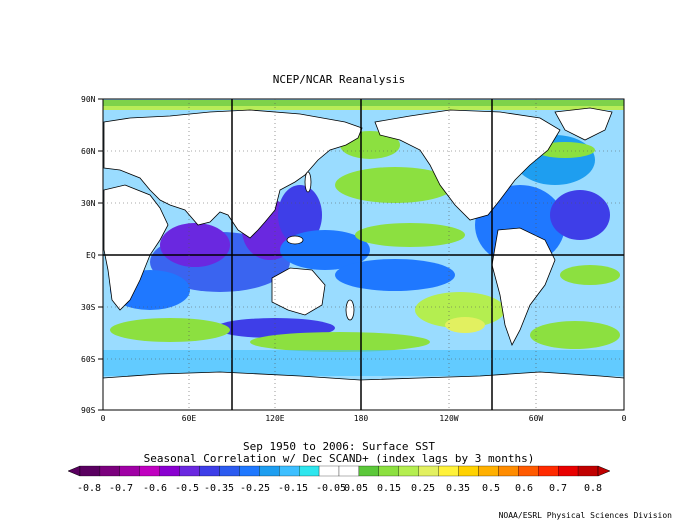 The width and height of the screenshot is (678, 524). What do you see at coordinates (298, 291) in the screenshot?
I see `australia` at bounding box center [298, 291].